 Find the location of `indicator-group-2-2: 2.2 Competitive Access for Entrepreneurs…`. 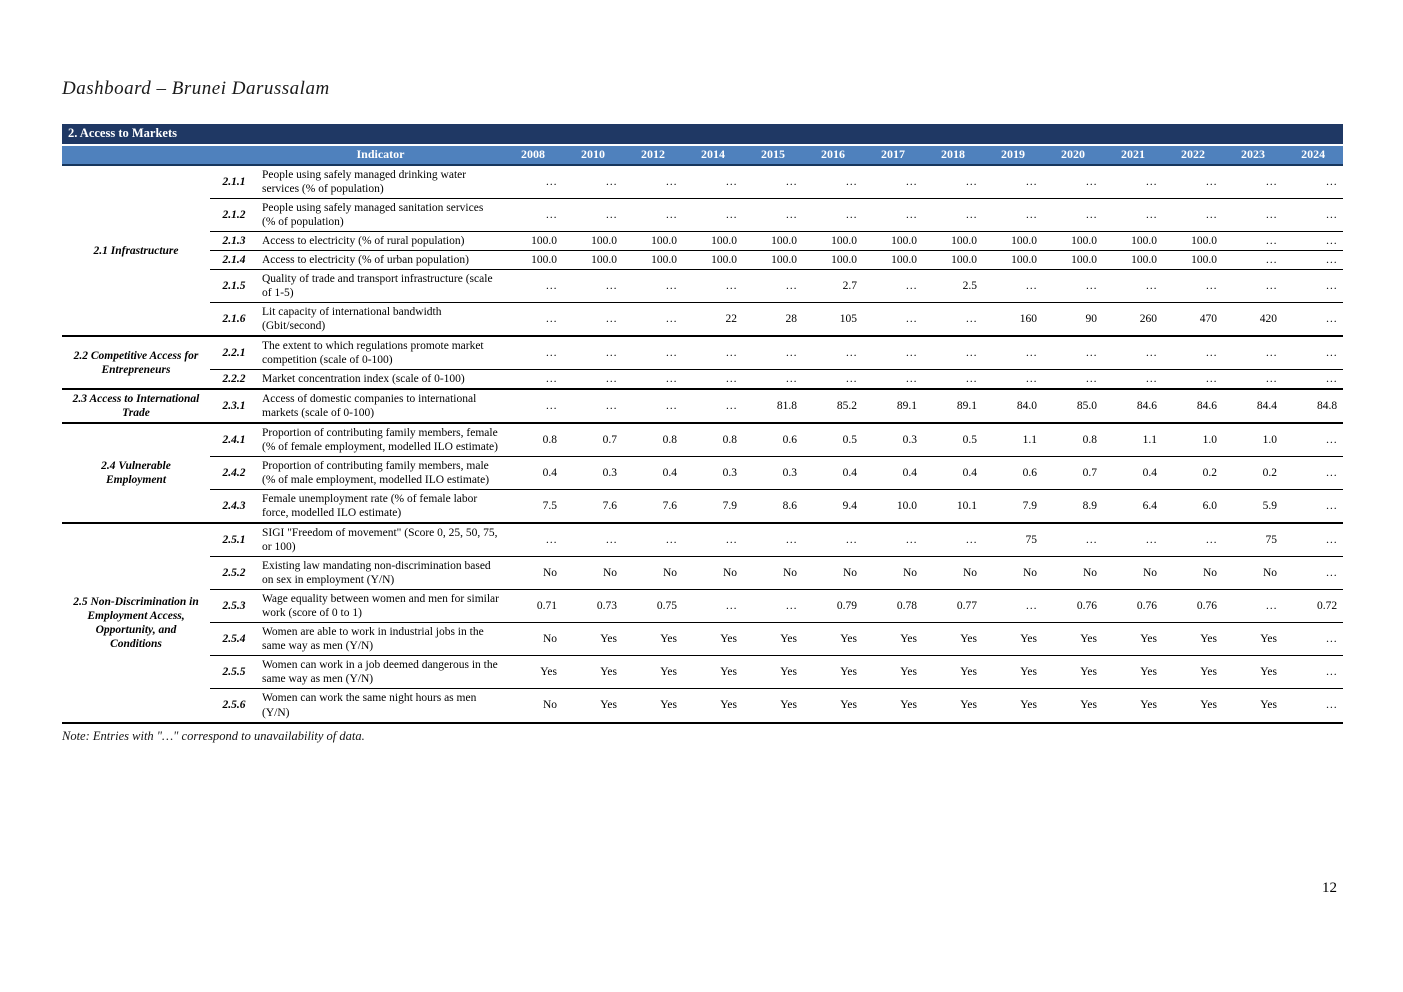

indicator-group-2-2: 2.2 Competitive Access for Entrepreneurs… is located at coordinates (703, 362).